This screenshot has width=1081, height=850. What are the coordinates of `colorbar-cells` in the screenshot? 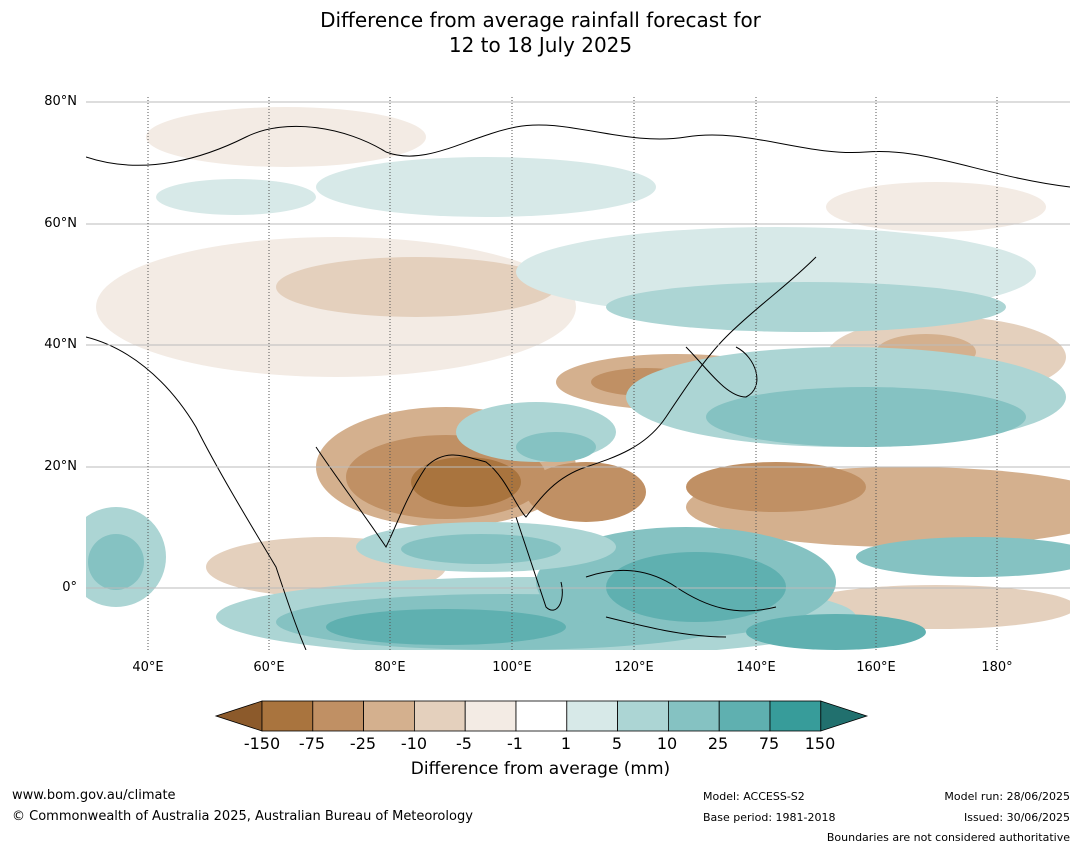 It's located at (541, 716).